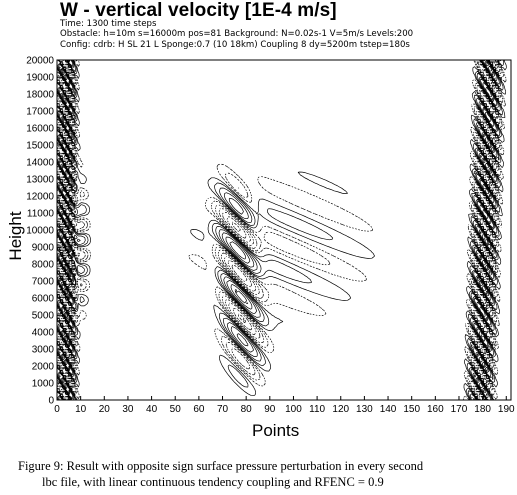  Describe the element at coordinates (43, 367) in the screenshot. I see `y-tick-label: 2000` at that location.